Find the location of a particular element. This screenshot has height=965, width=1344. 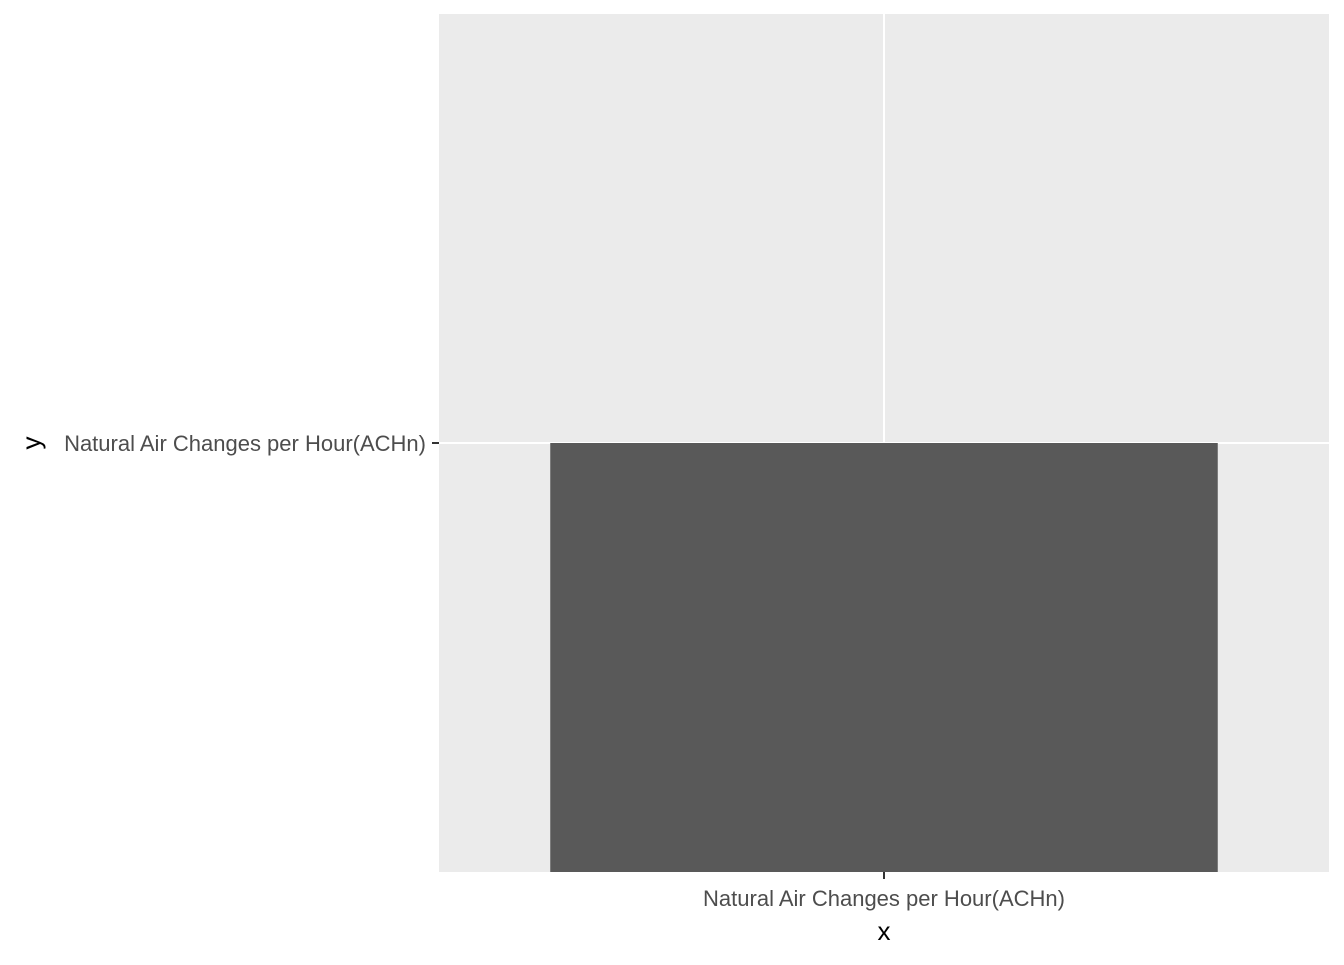

y-tick-label: Natural Air Changes per Hour(ACHn) is located at coordinates (245, 443).